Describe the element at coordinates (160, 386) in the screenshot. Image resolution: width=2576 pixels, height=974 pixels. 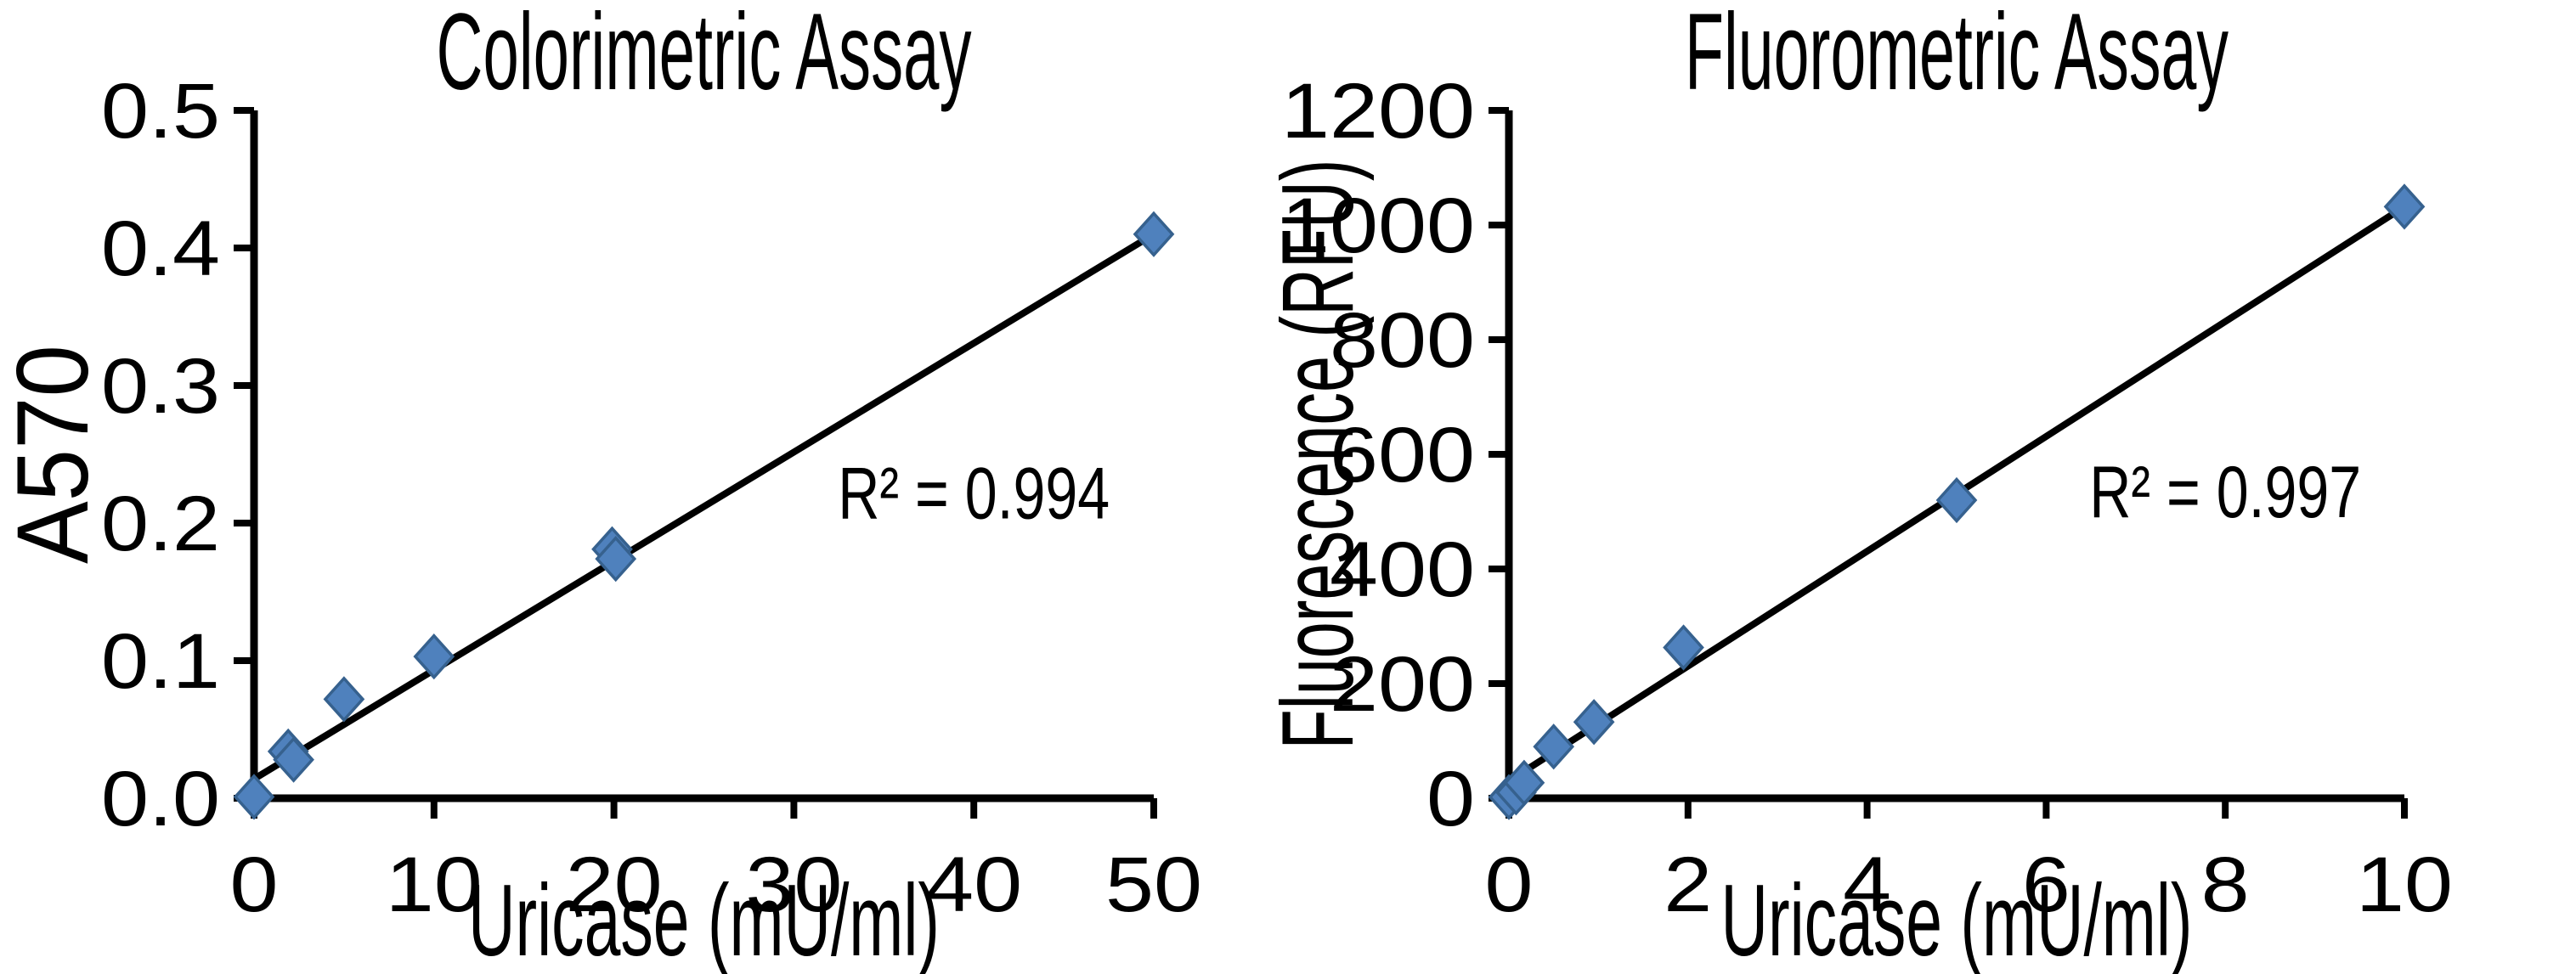
I see `y-tick-label: 0.3` at that location.